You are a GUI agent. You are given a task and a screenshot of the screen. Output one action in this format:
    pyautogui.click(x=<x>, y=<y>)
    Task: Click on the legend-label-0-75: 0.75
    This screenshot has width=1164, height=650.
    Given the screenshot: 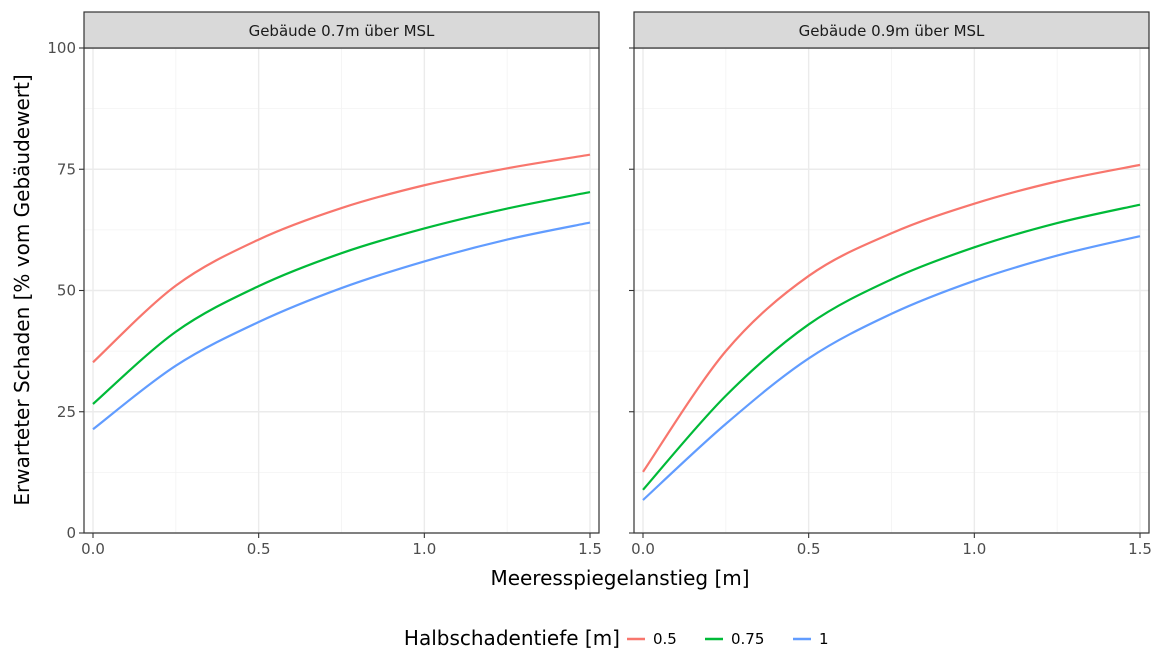 What is the action you would take?
    pyautogui.click(x=747, y=639)
    